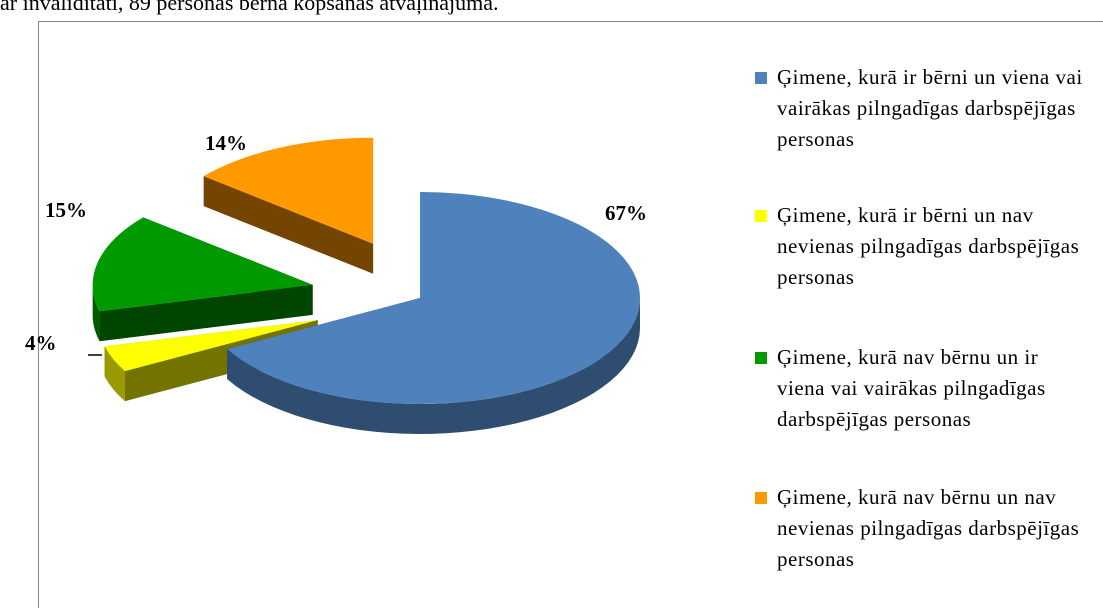 The image size is (1103, 608). Describe the element at coordinates (626, 213) in the screenshot. I see `data-label: 67%` at that location.